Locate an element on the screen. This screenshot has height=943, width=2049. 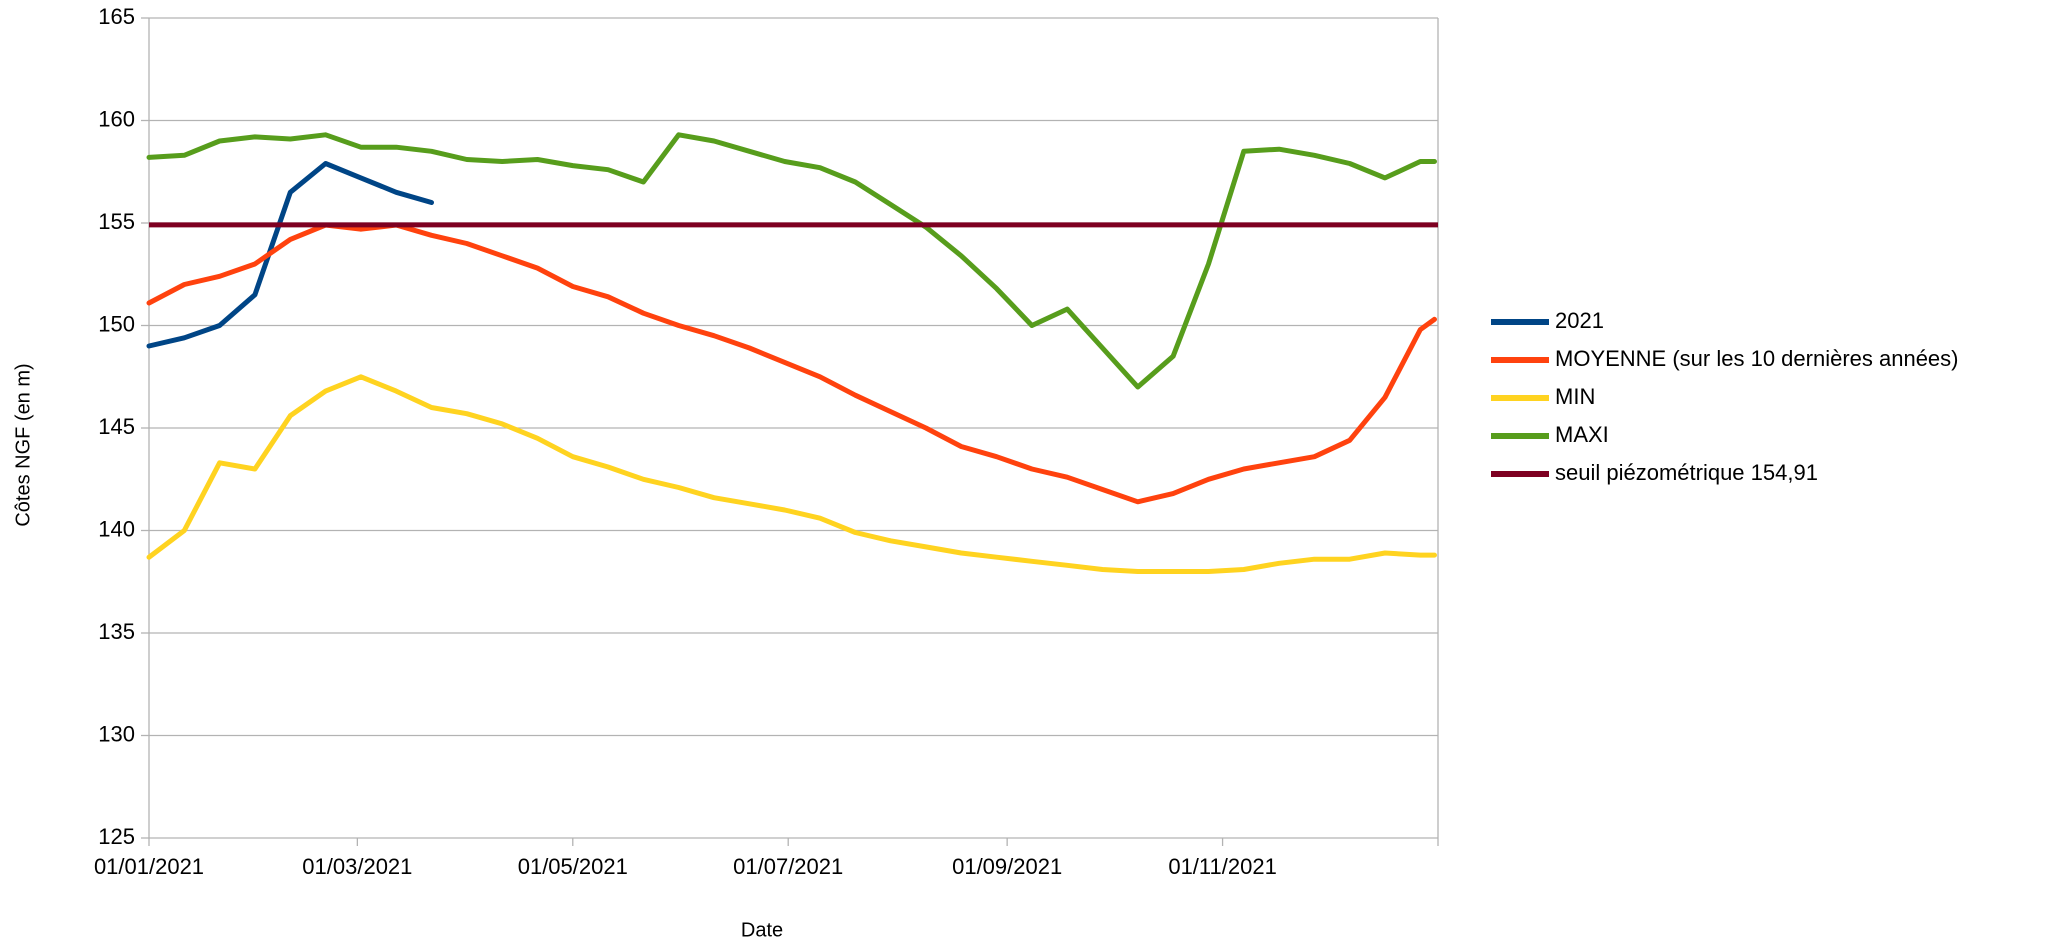
x-tick-label: 01/03/2021 is located at coordinates (357, 866).